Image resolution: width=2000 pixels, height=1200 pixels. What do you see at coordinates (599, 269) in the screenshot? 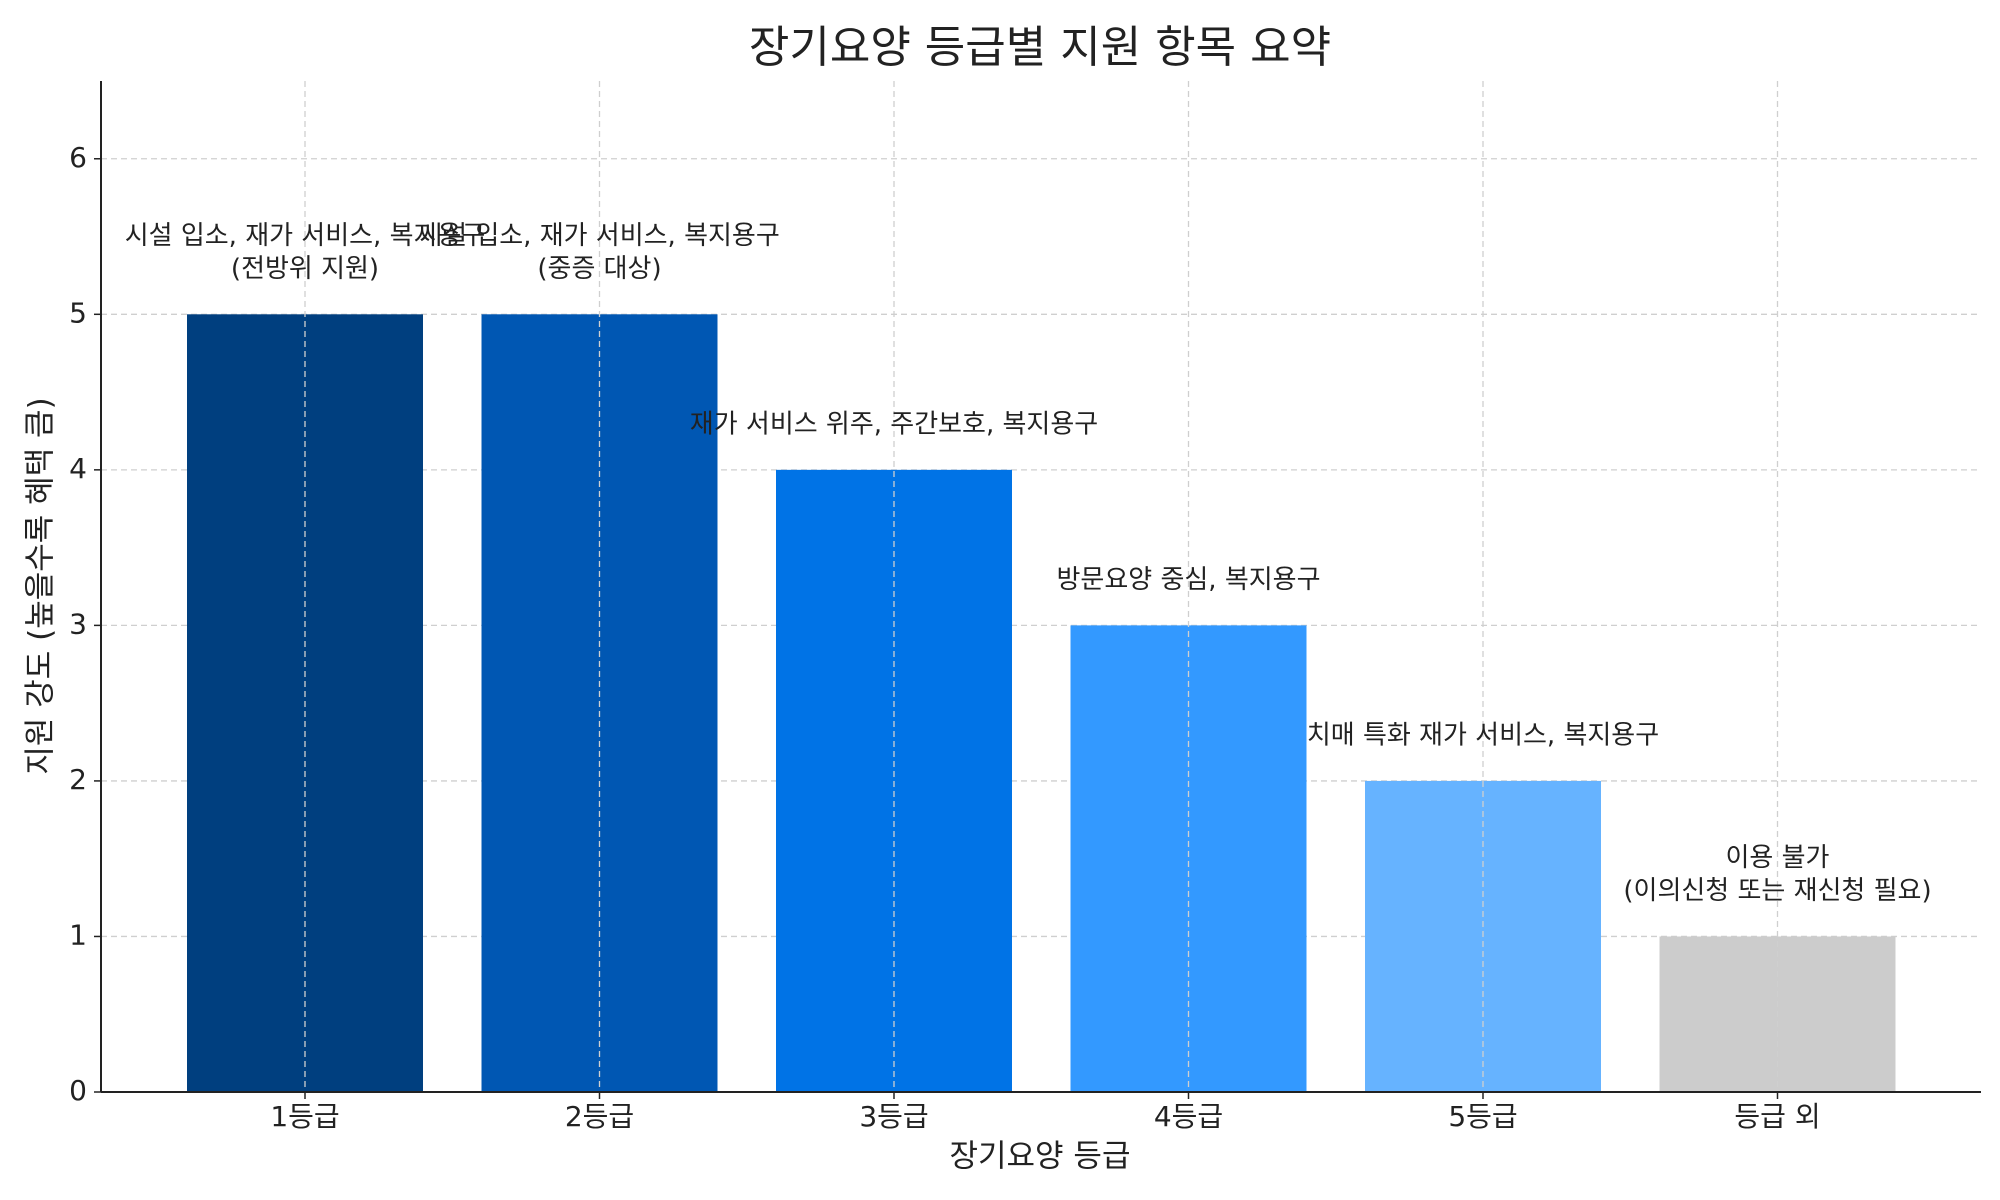
I see `annotation: (중증 대상)` at bounding box center [599, 269].